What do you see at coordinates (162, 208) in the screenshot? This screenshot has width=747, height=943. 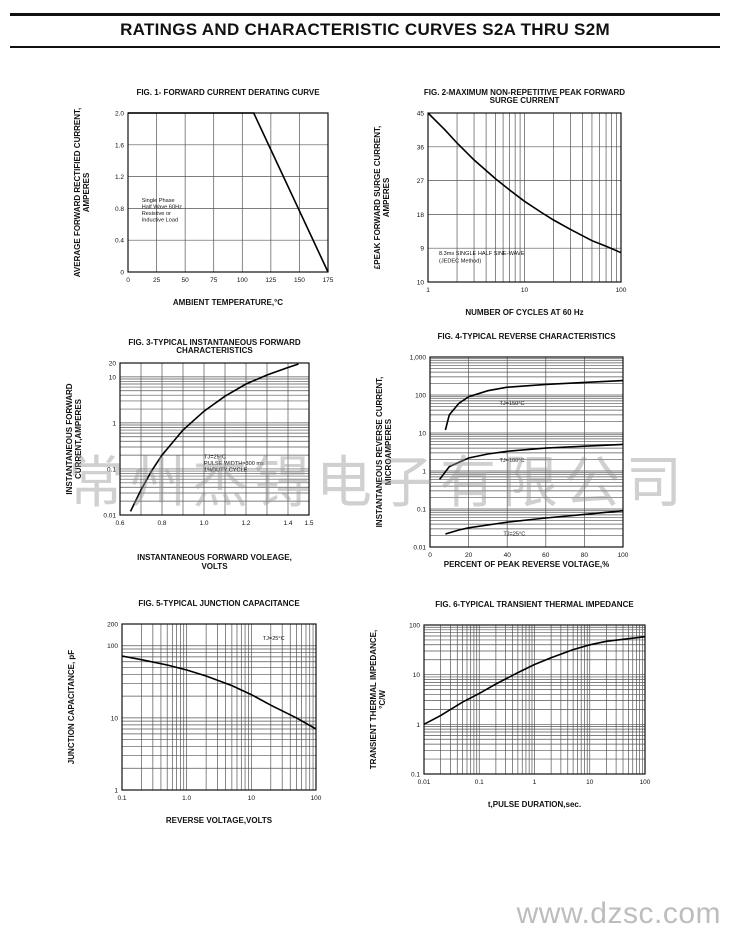 I see `annotation-text: Half Wave 60Hz` at bounding box center [162, 208].